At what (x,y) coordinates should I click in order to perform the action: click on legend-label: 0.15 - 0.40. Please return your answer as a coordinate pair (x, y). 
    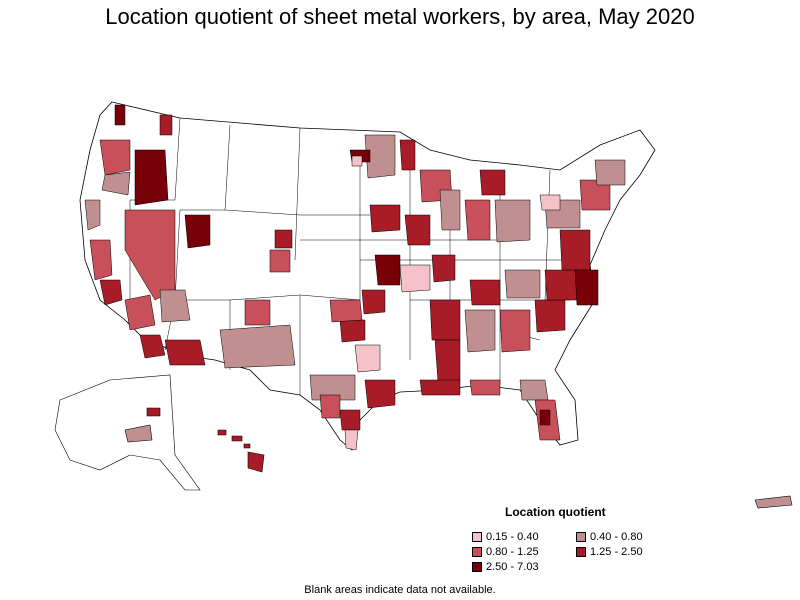
    Looking at the image, I should click on (512, 537).